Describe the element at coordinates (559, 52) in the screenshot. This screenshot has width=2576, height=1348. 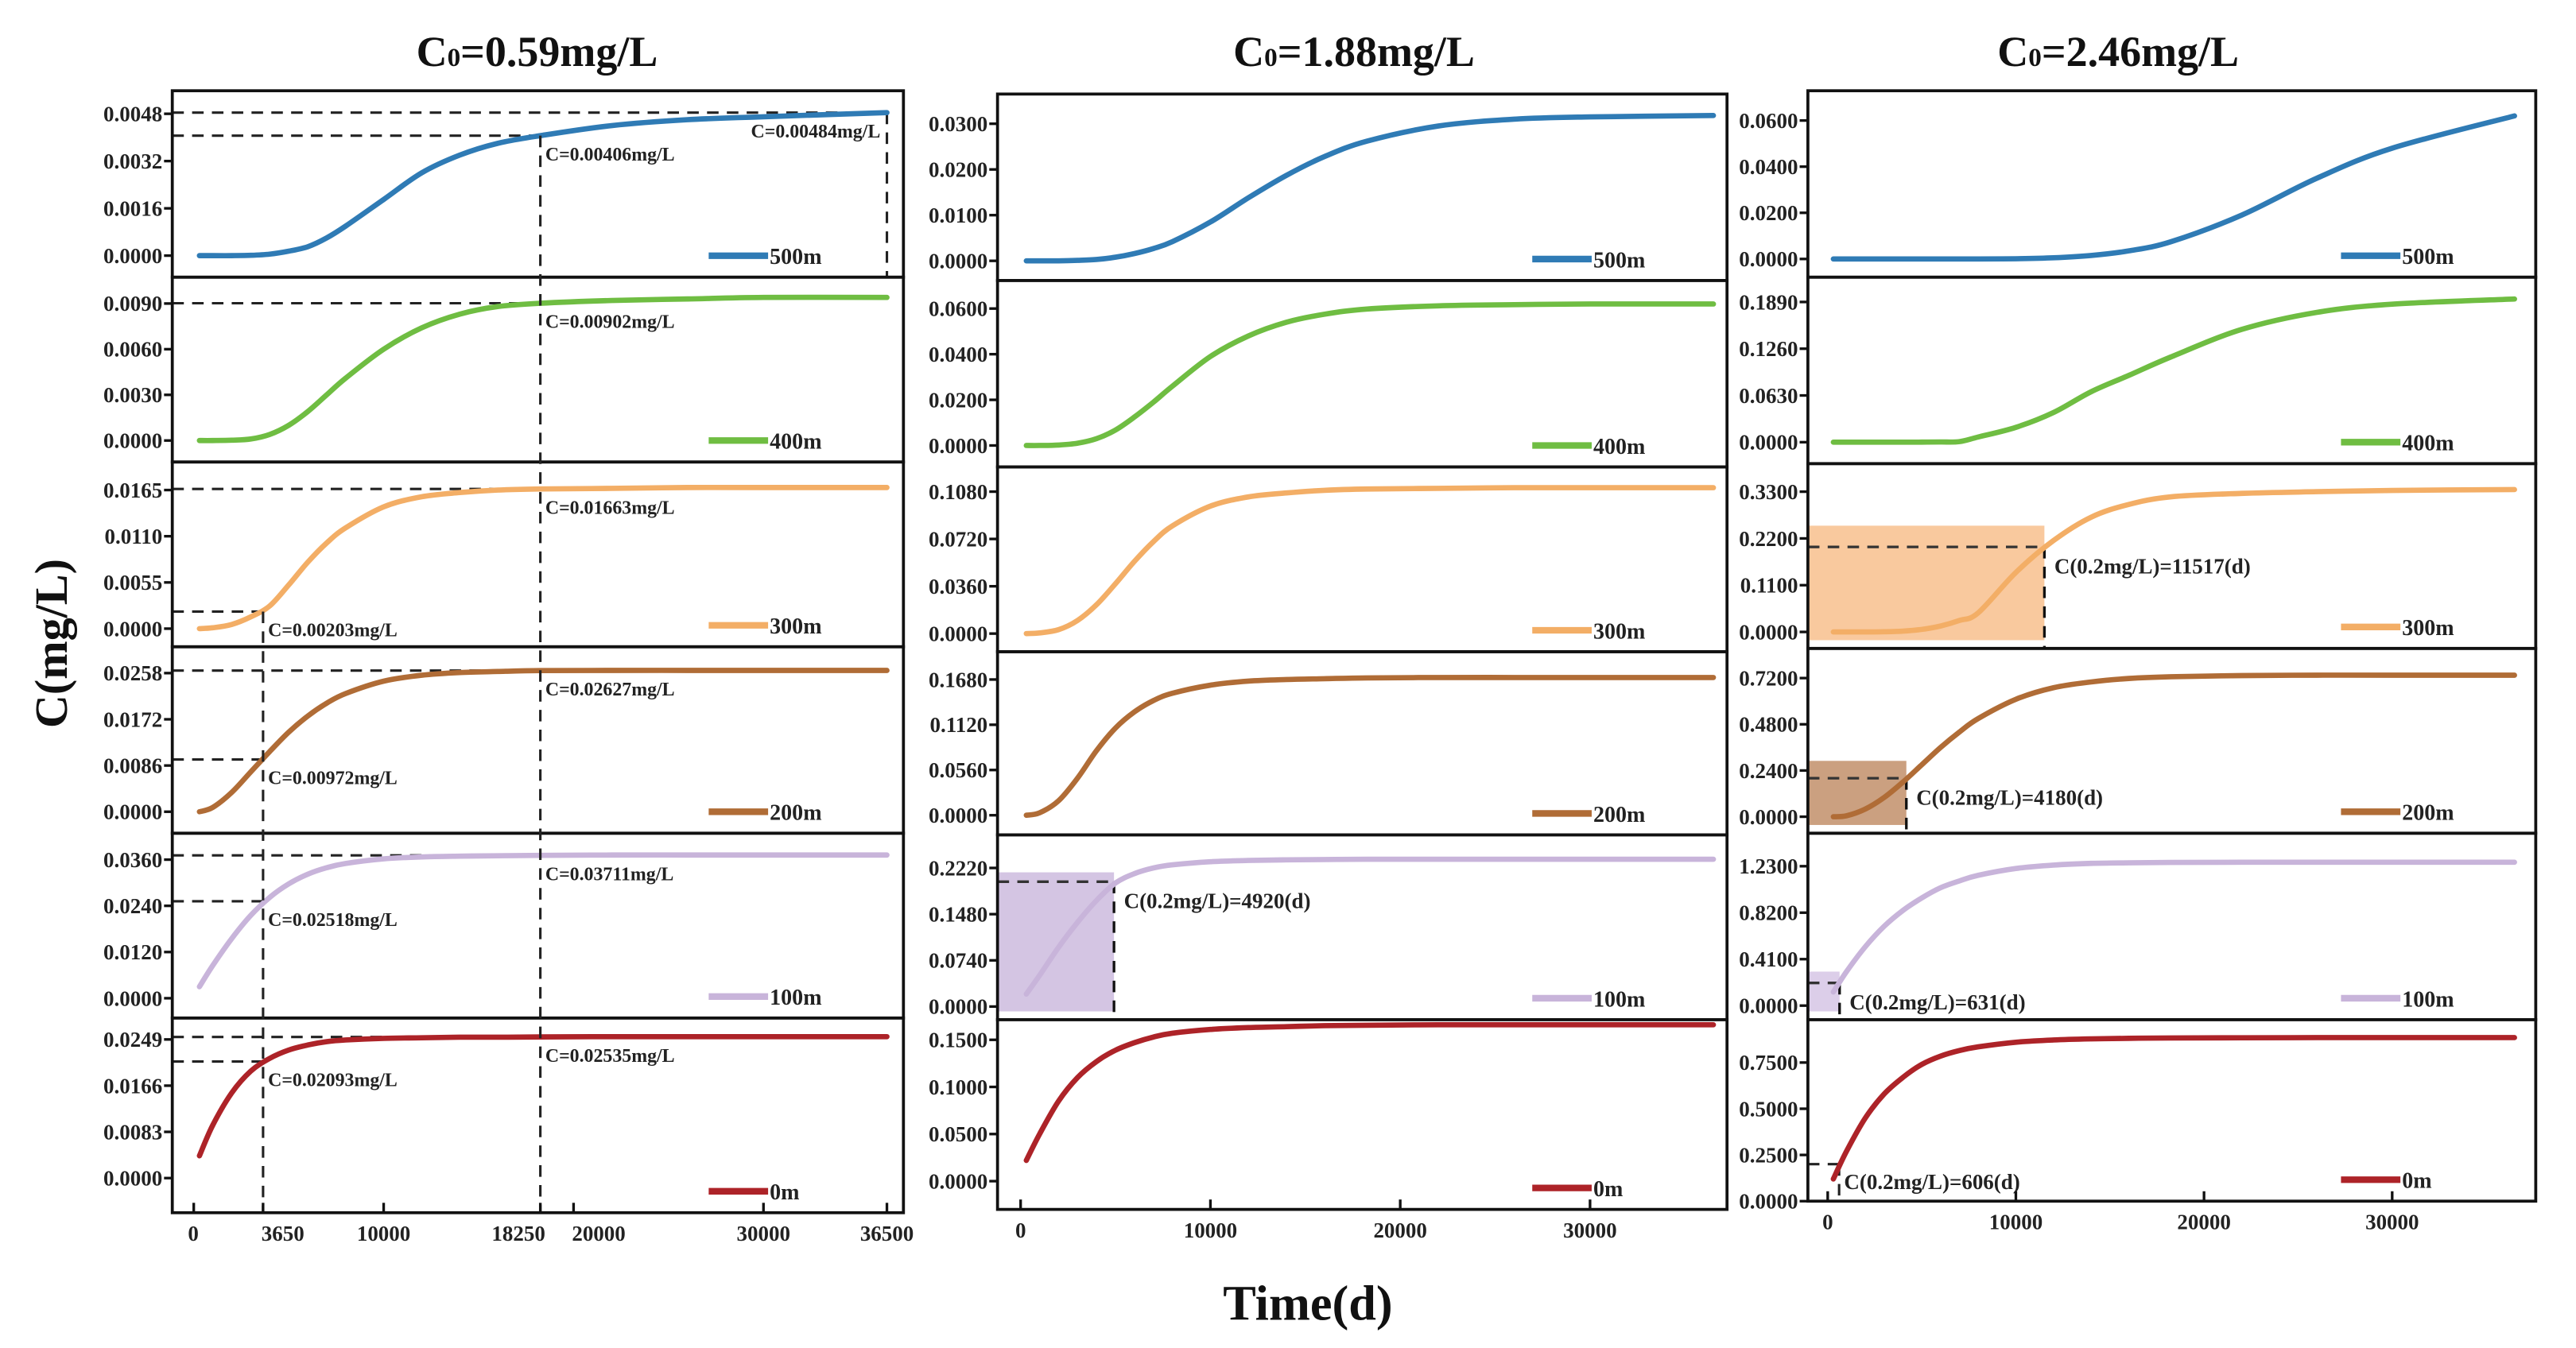
I see `title-text: =0.59mg/L` at that location.